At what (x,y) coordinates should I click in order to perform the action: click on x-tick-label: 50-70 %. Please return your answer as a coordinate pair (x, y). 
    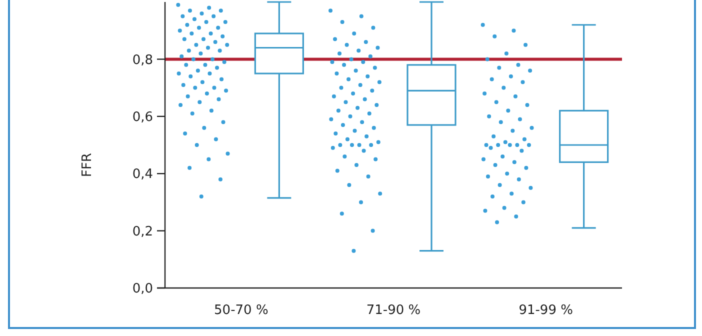
    Looking at the image, I should click on (241, 310).